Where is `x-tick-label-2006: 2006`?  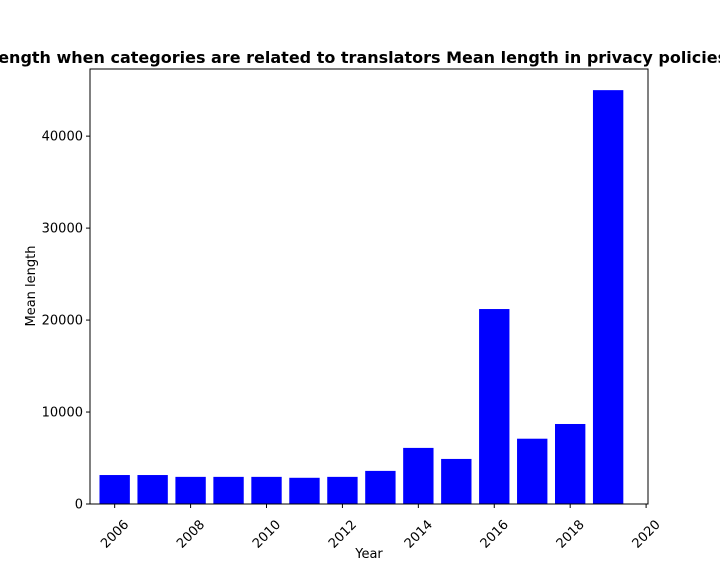
x-tick-label-2006: 2006 is located at coordinates (115, 535).